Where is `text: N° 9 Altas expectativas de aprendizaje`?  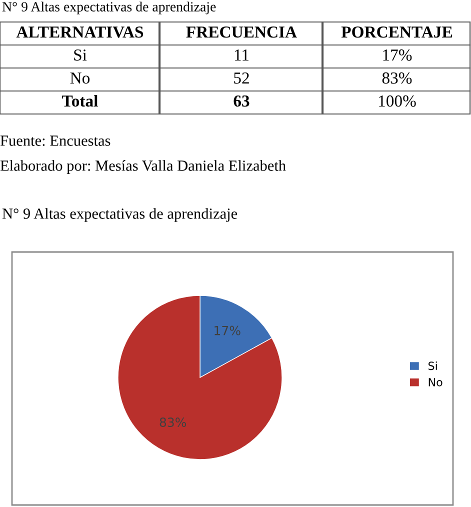
text: N° 9 Altas expectativas de aprendizaje is located at coordinates (109, 8).